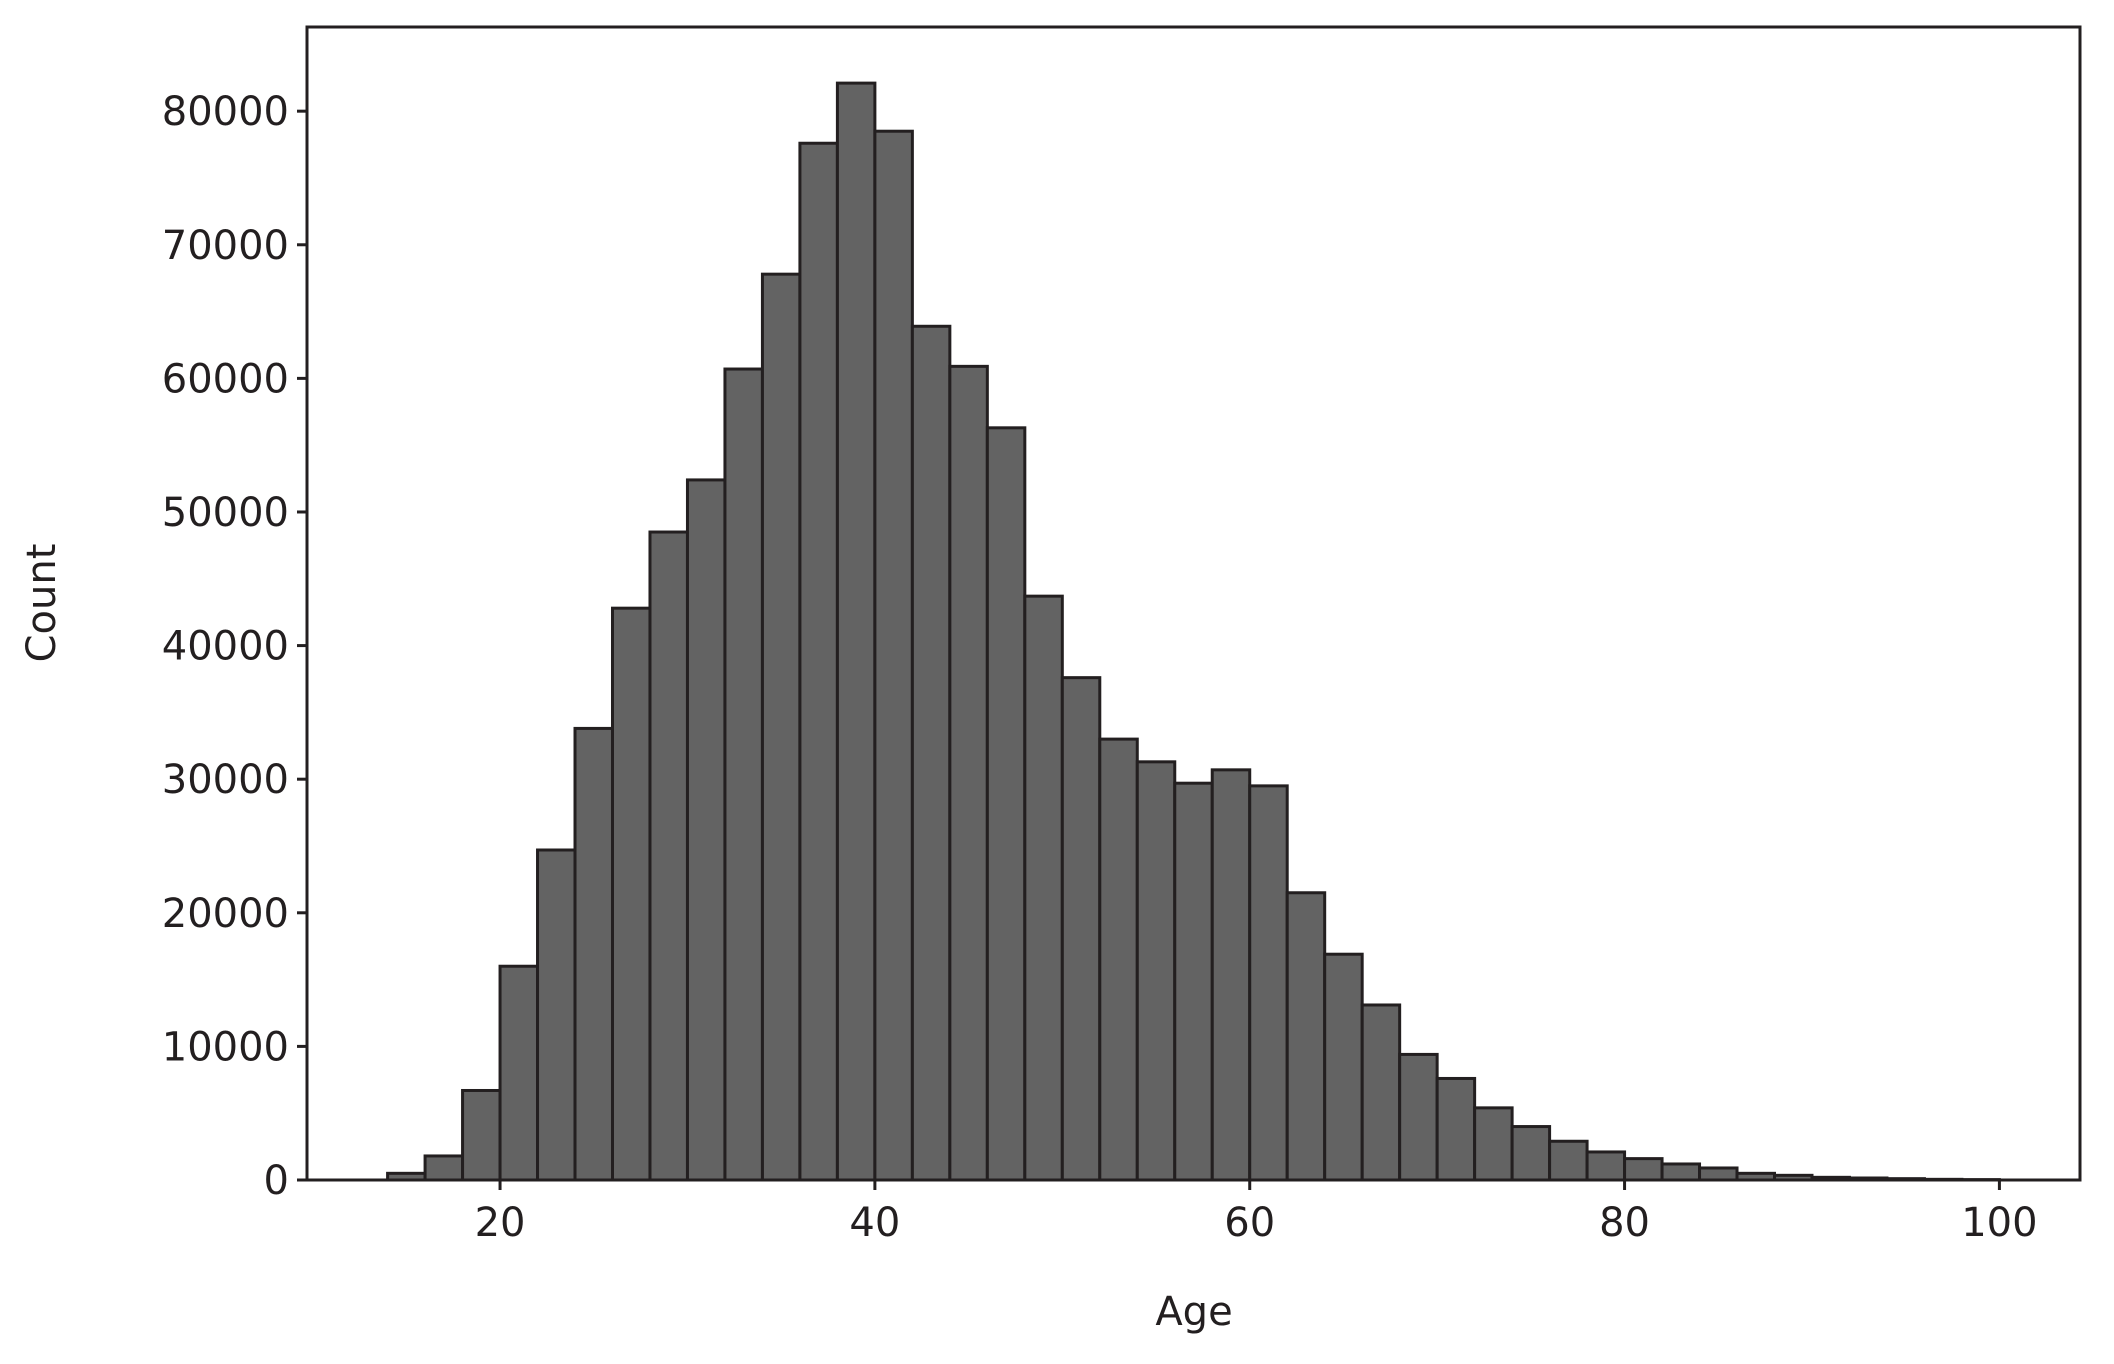  What do you see at coordinates (276, 1181) in the screenshot?
I see `y-tick-label: 0` at bounding box center [276, 1181].